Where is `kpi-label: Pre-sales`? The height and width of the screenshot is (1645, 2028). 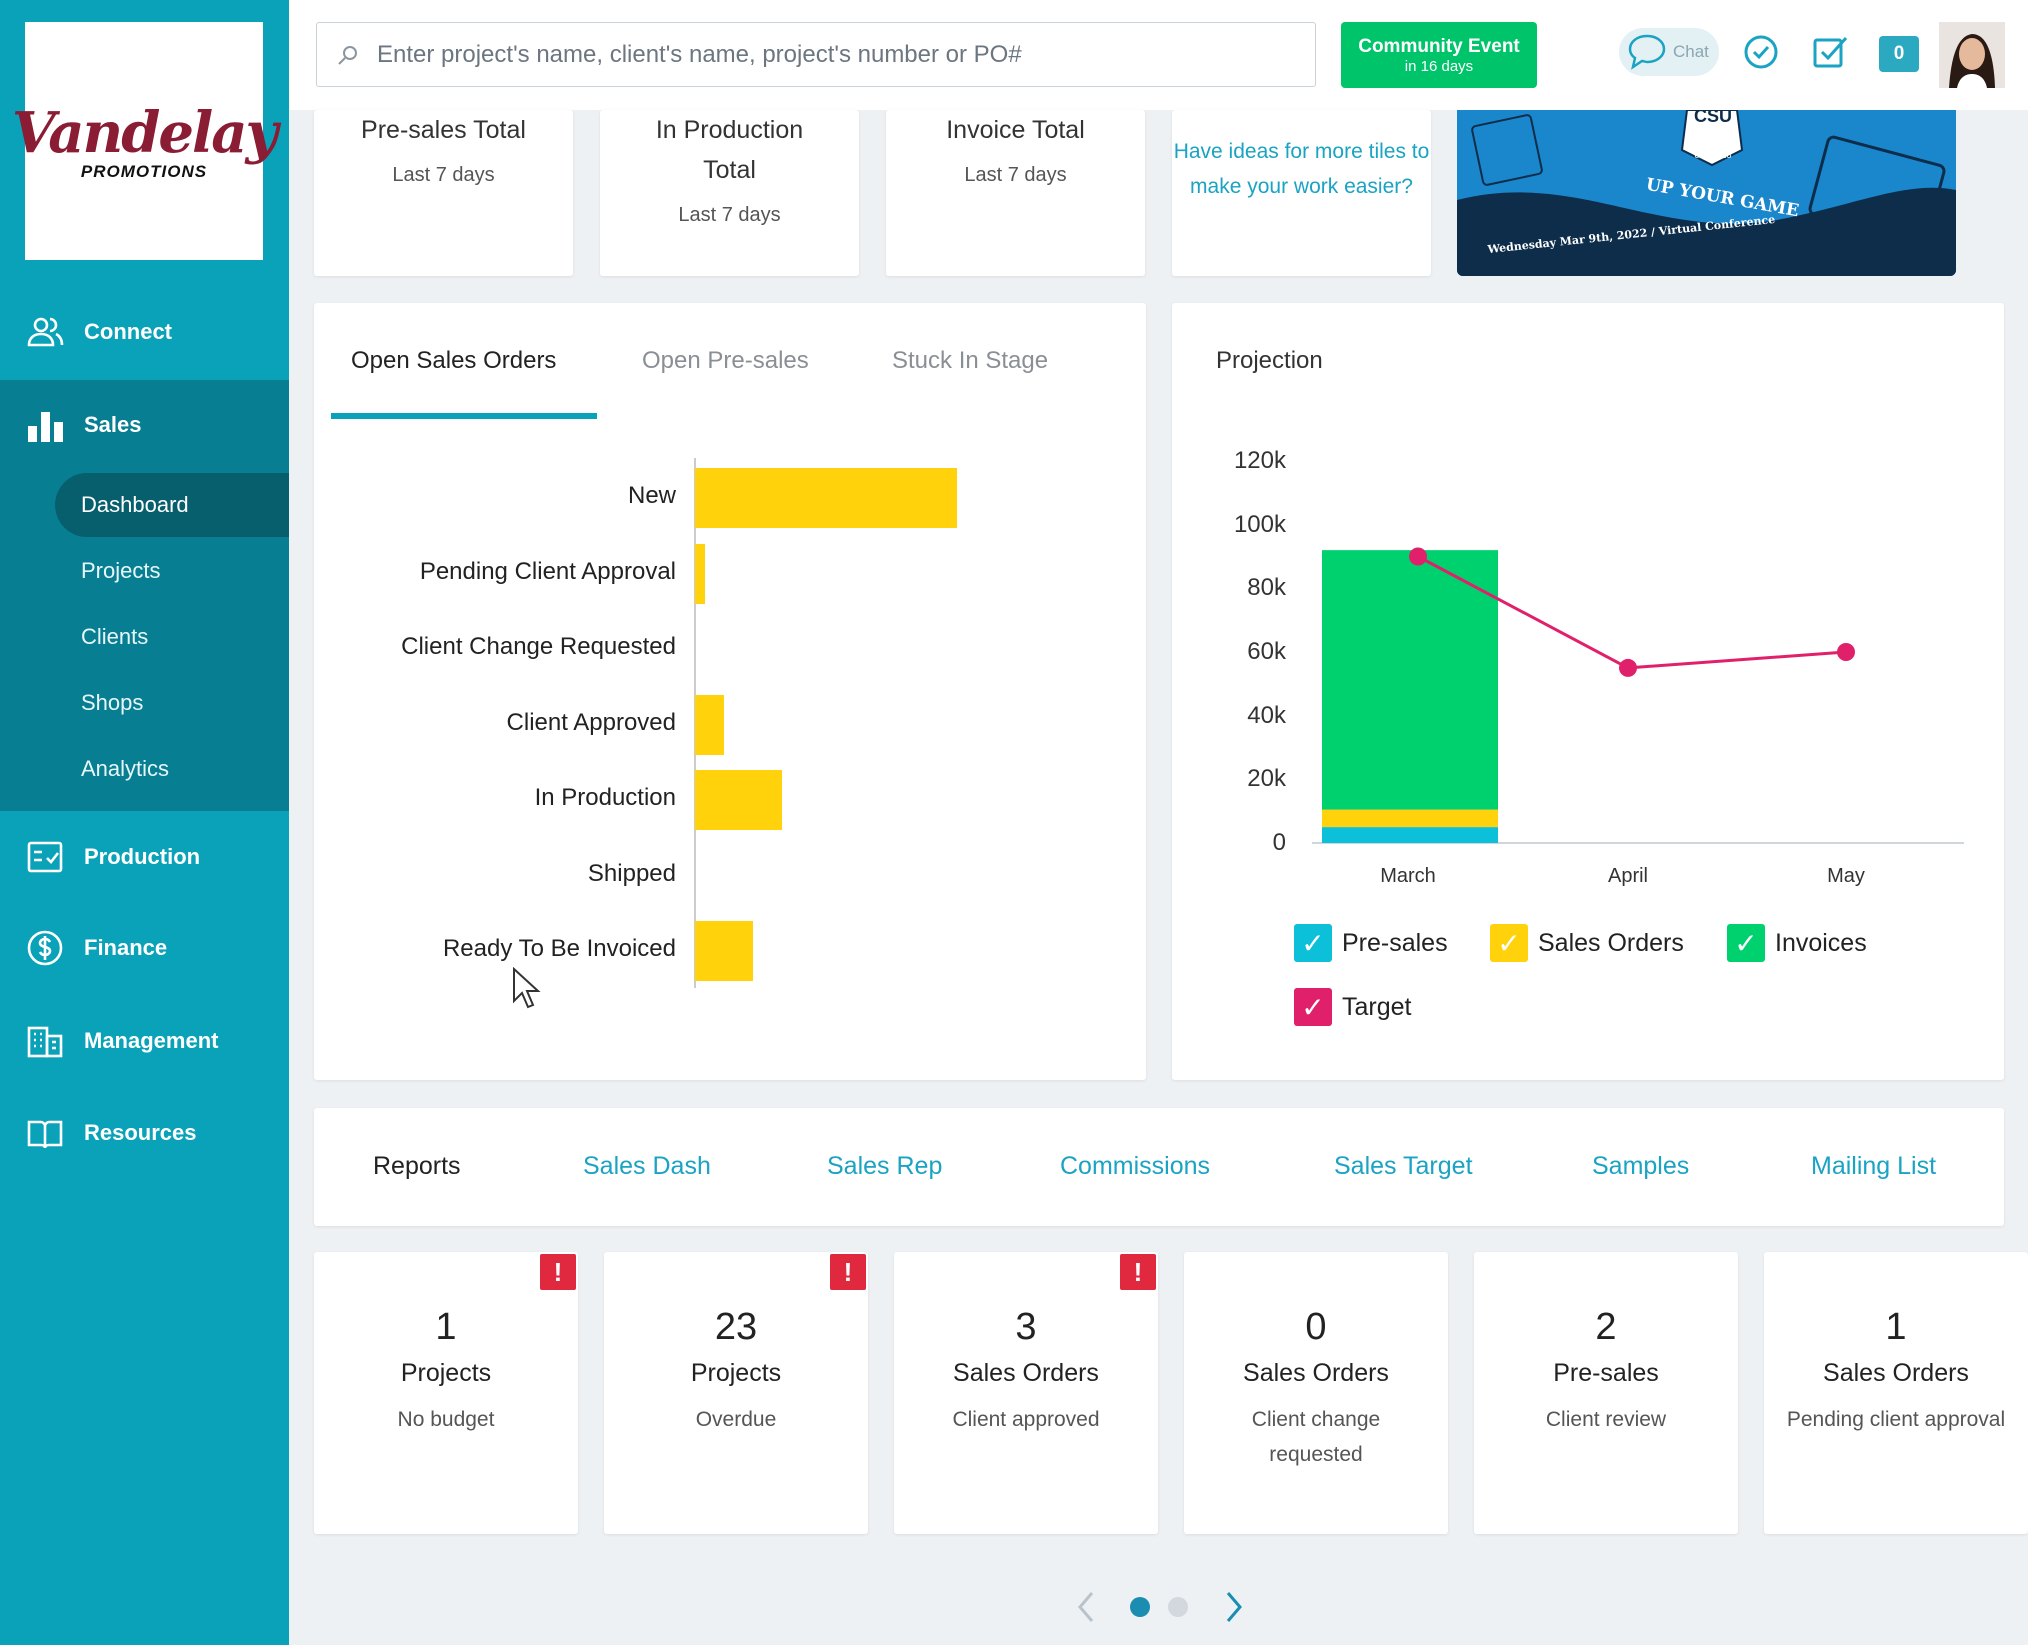
kpi-label: Pre-sales is located at coordinates (1606, 1373).